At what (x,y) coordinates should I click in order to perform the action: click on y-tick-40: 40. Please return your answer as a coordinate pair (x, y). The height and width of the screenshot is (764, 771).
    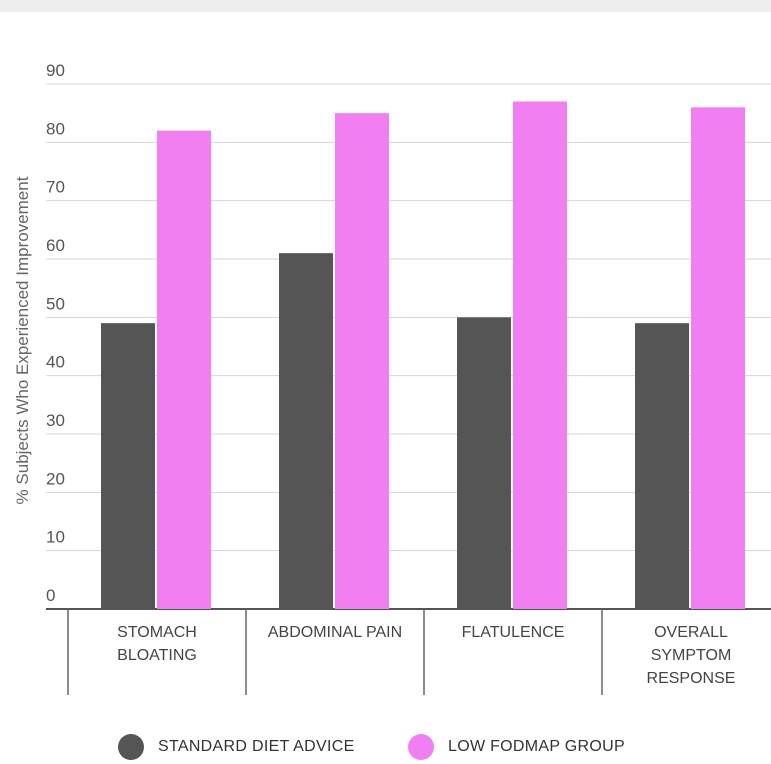
    Looking at the image, I should click on (55, 362).